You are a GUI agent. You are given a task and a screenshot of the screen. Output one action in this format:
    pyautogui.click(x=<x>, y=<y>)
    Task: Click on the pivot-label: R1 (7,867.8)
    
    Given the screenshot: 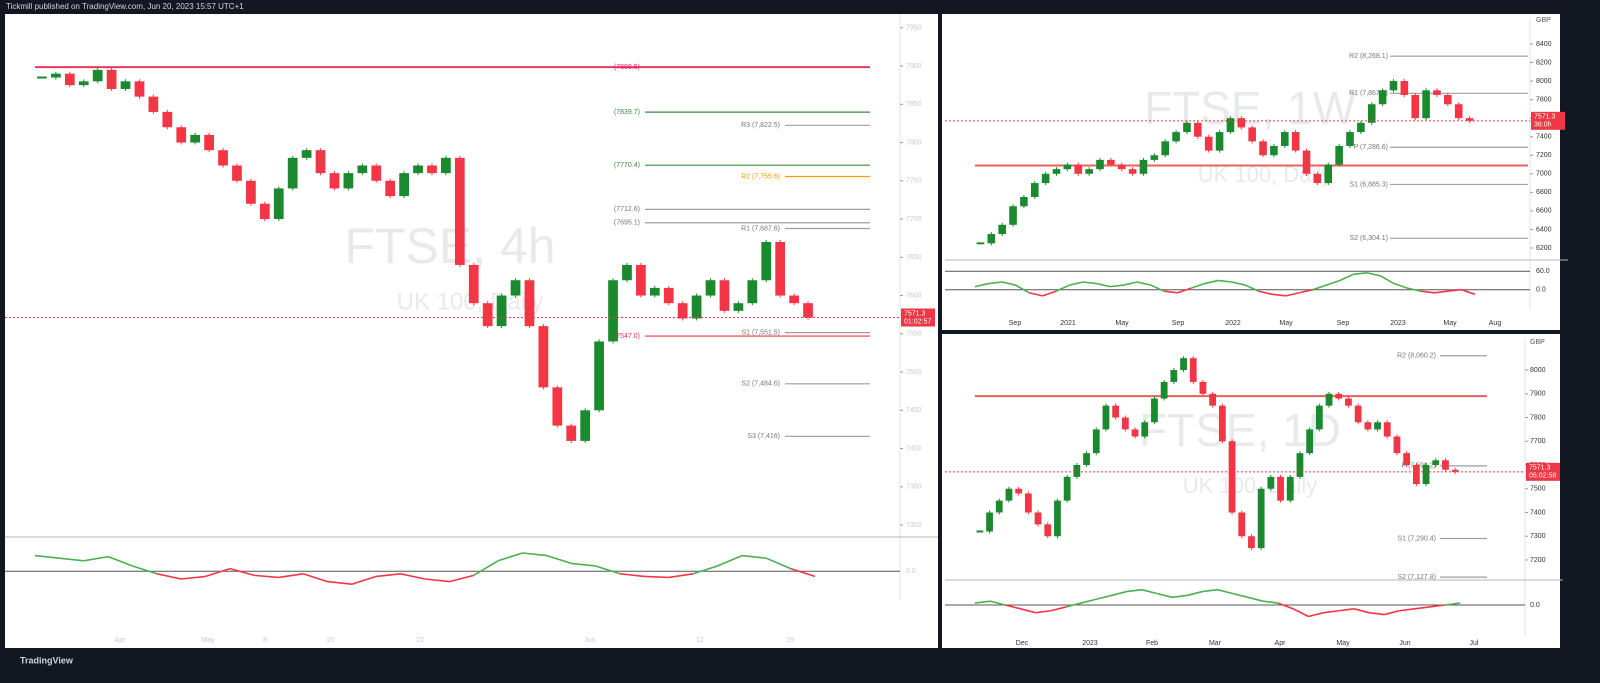 What is the action you would take?
    pyautogui.click(x=1368, y=93)
    